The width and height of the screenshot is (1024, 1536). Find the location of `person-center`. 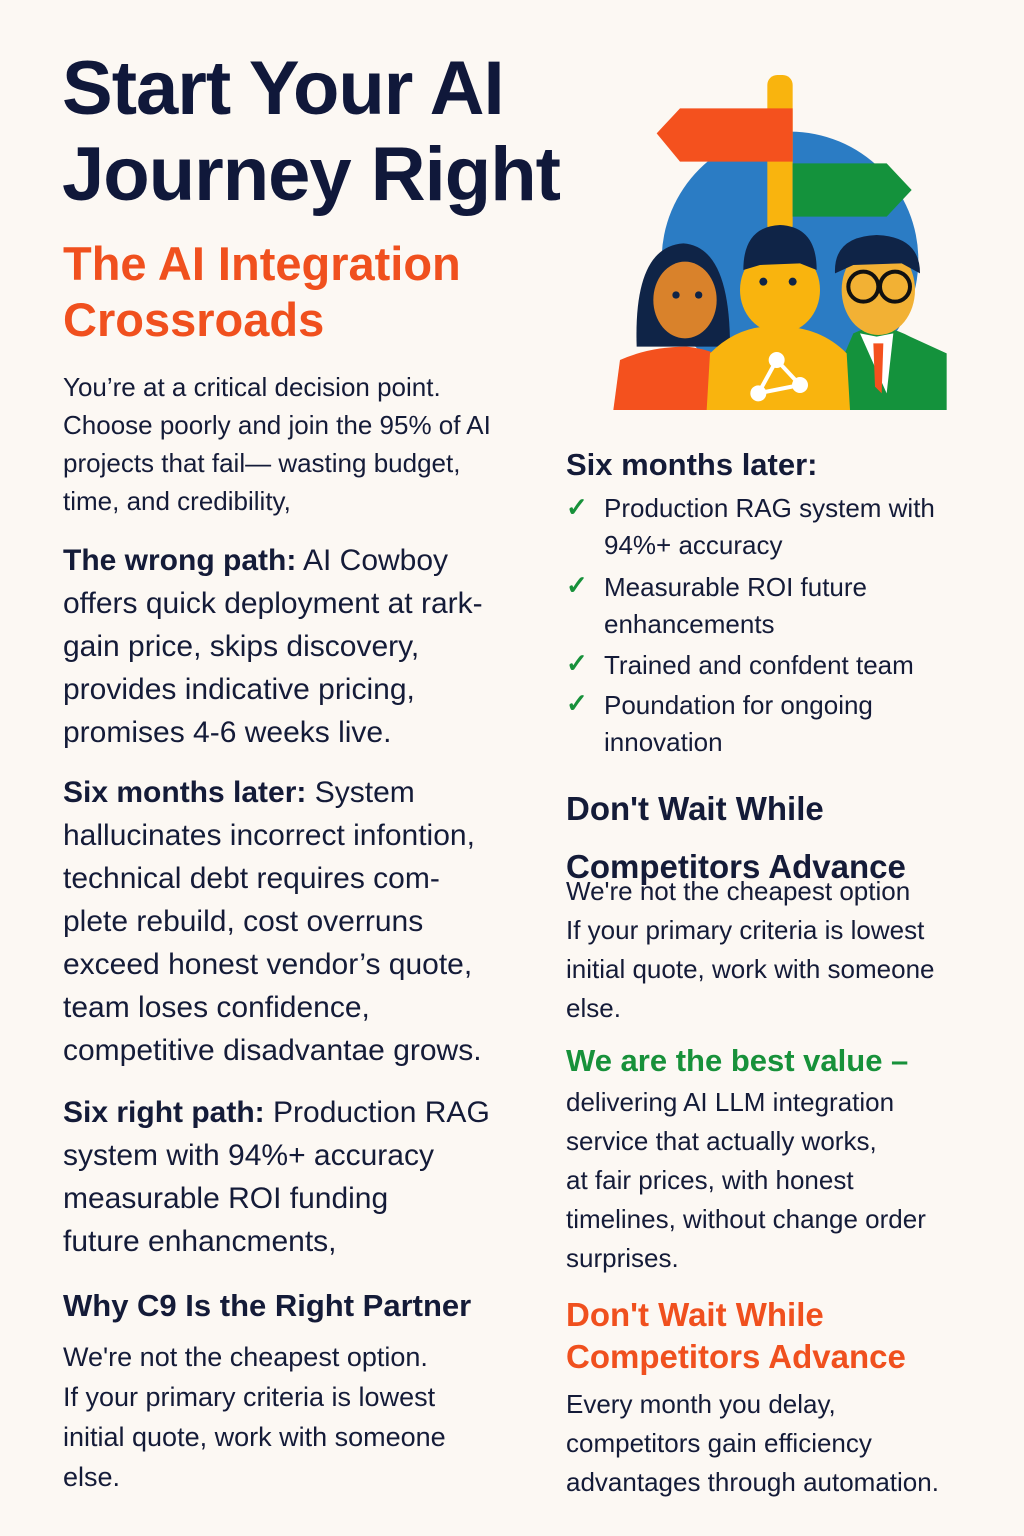

person-center is located at coordinates (778, 368).